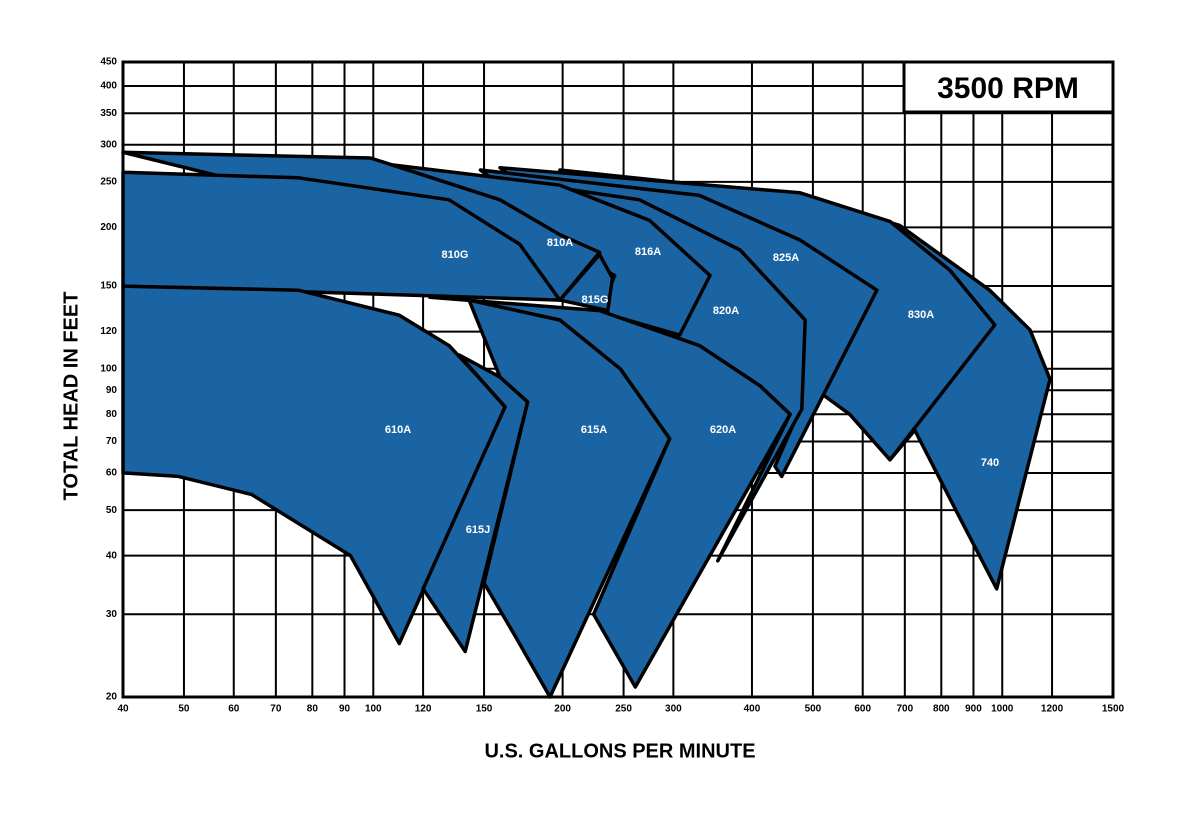  I want to click on region-label: 740, so click(990, 463).